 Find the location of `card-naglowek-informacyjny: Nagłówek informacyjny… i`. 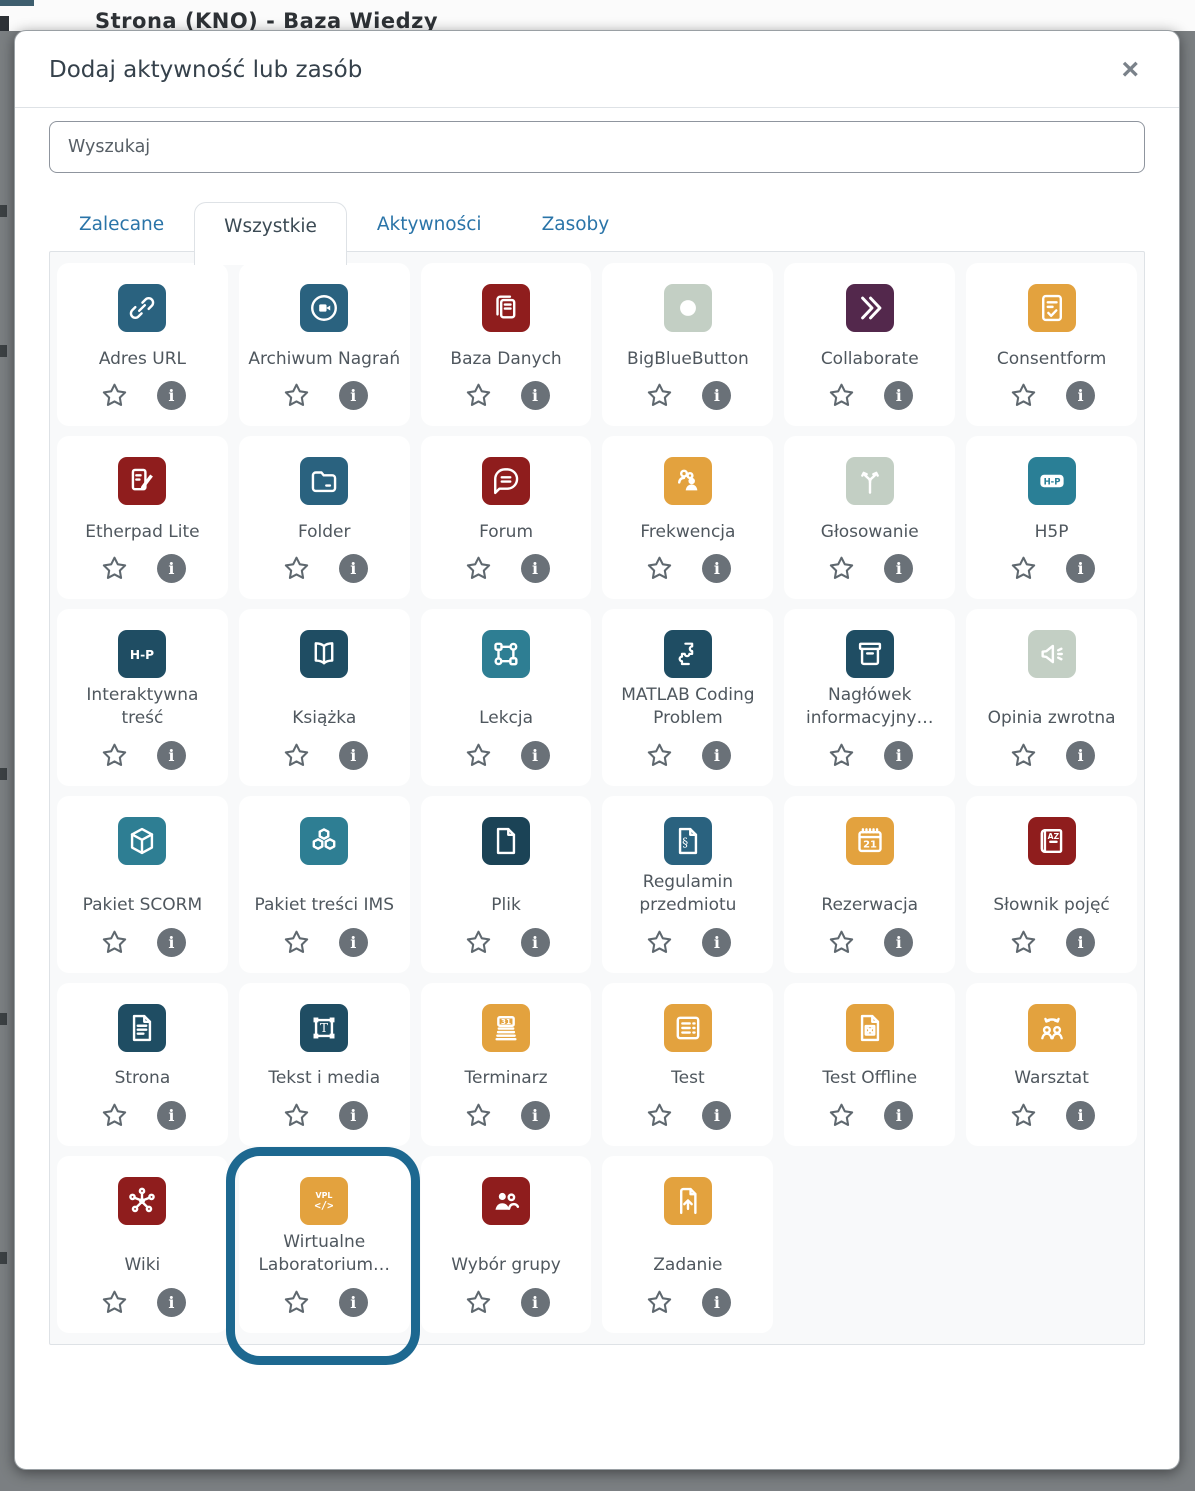

card-naglowek-informacyjny: Nagłówek informacyjny… i is located at coordinates (870, 697).